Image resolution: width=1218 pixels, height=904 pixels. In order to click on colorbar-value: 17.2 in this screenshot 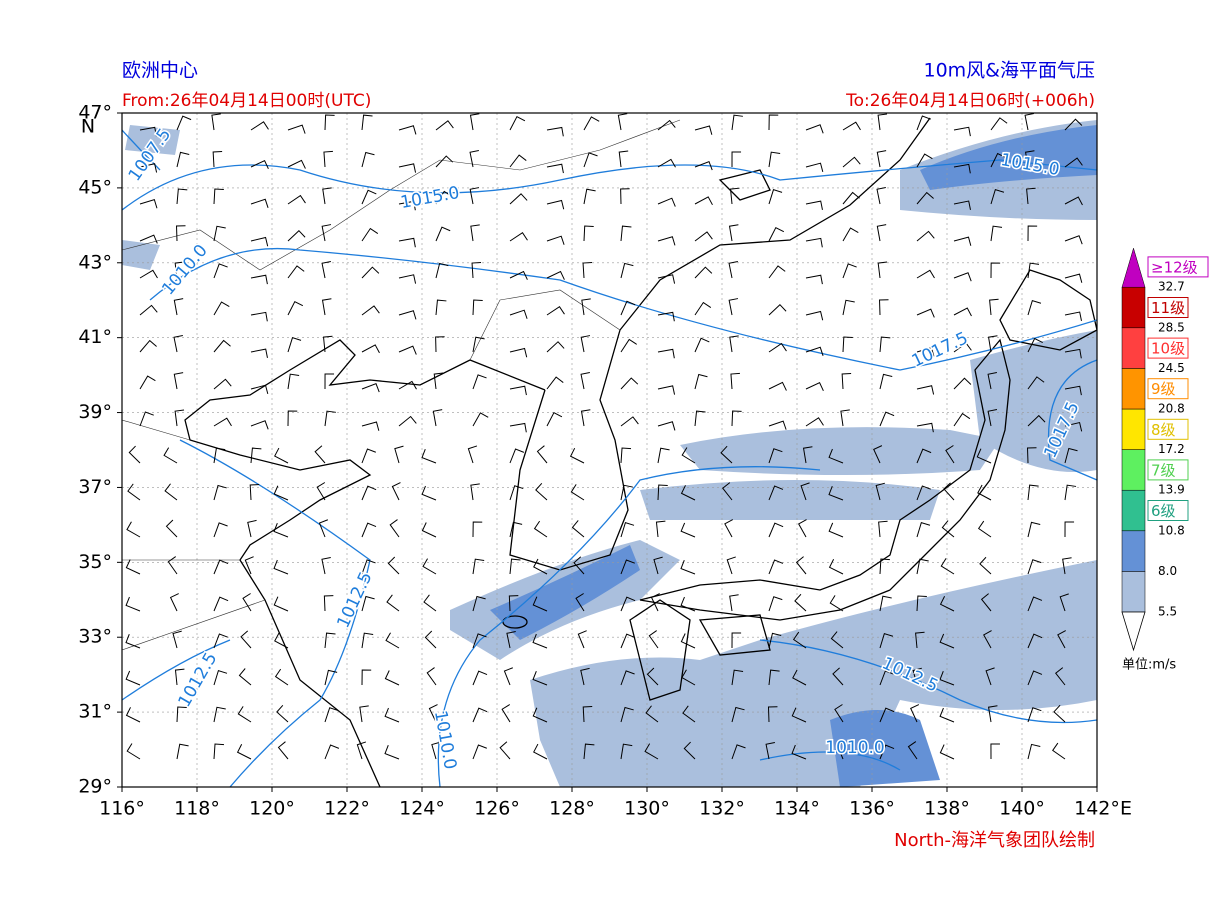, I will do `click(1171, 449)`.